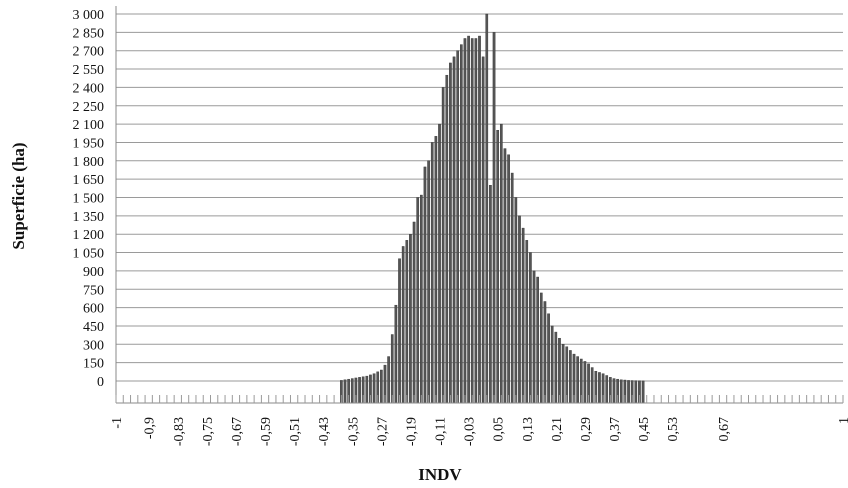 Image resolution: width=848 pixels, height=488 pixels. I want to click on x-tick-label: -0,27, so click(382, 431).